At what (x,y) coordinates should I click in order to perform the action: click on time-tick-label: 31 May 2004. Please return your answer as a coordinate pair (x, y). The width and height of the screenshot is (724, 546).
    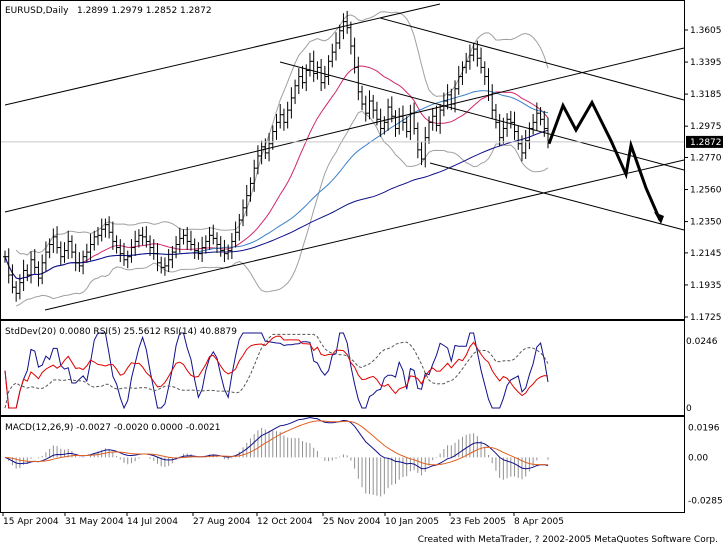
    Looking at the image, I should click on (94, 522).